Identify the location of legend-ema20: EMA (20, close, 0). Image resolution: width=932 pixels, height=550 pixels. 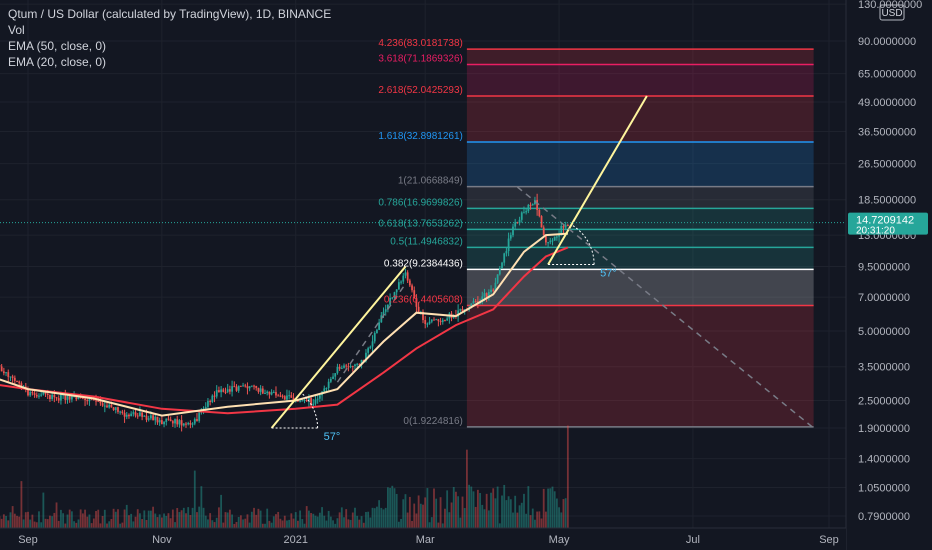
(57, 62).